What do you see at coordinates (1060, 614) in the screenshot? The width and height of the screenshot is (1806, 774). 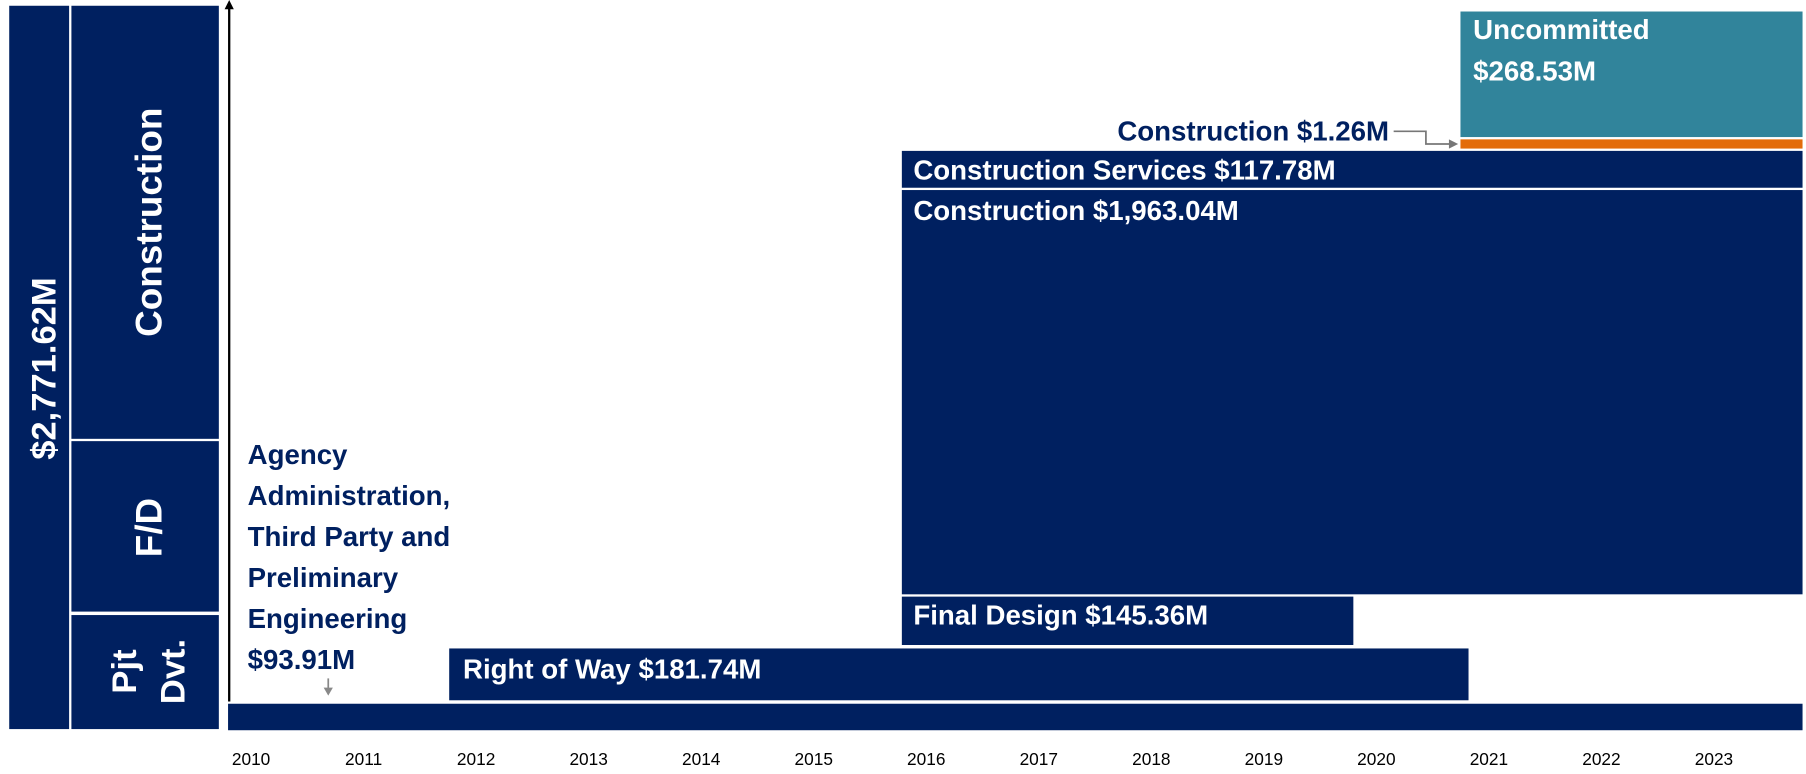 I see `bar-label: Final Design $145.36M` at bounding box center [1060, 614].